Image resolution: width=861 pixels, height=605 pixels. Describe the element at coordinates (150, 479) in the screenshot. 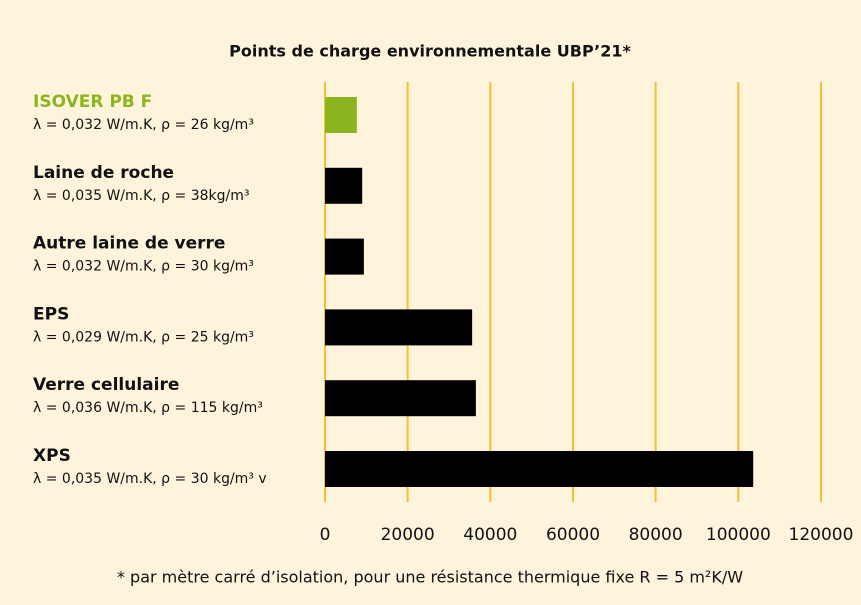

I see `category-detail: λ = 0,035 W/m.K, ρ = 30 kg/m³ v` at that location.